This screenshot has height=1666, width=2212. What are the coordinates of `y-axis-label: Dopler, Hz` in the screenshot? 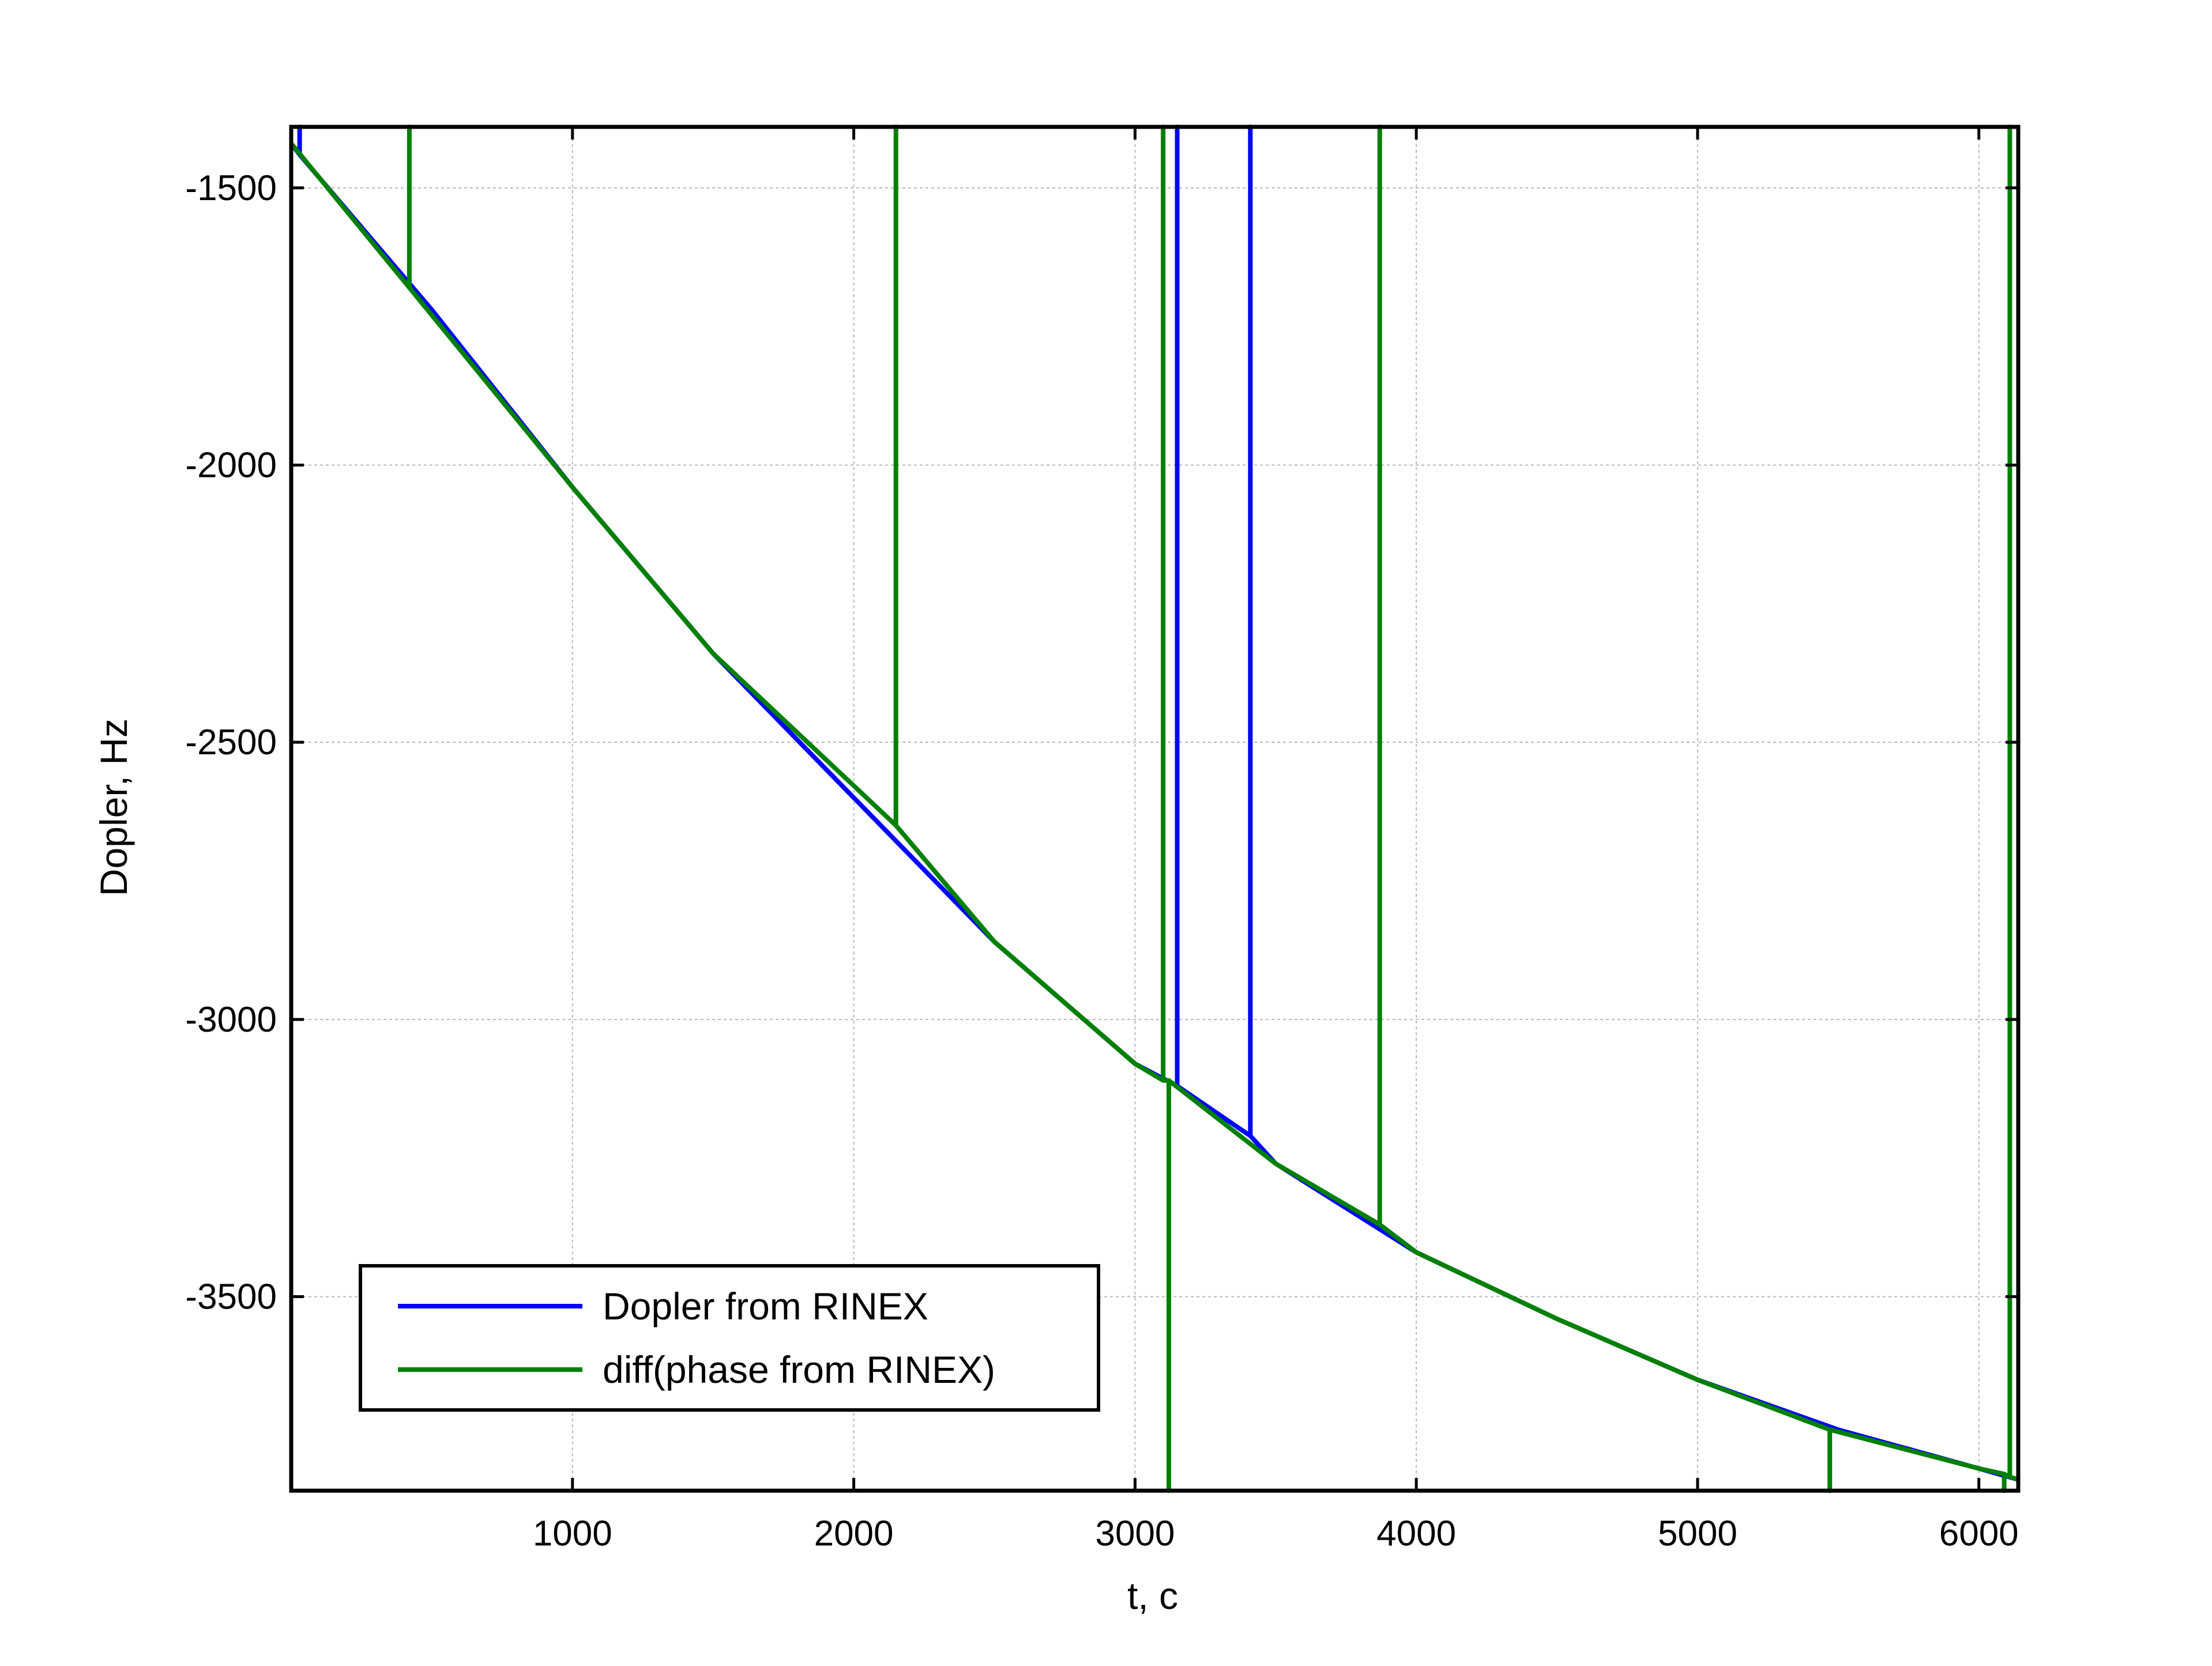 It's located at (113, 808).